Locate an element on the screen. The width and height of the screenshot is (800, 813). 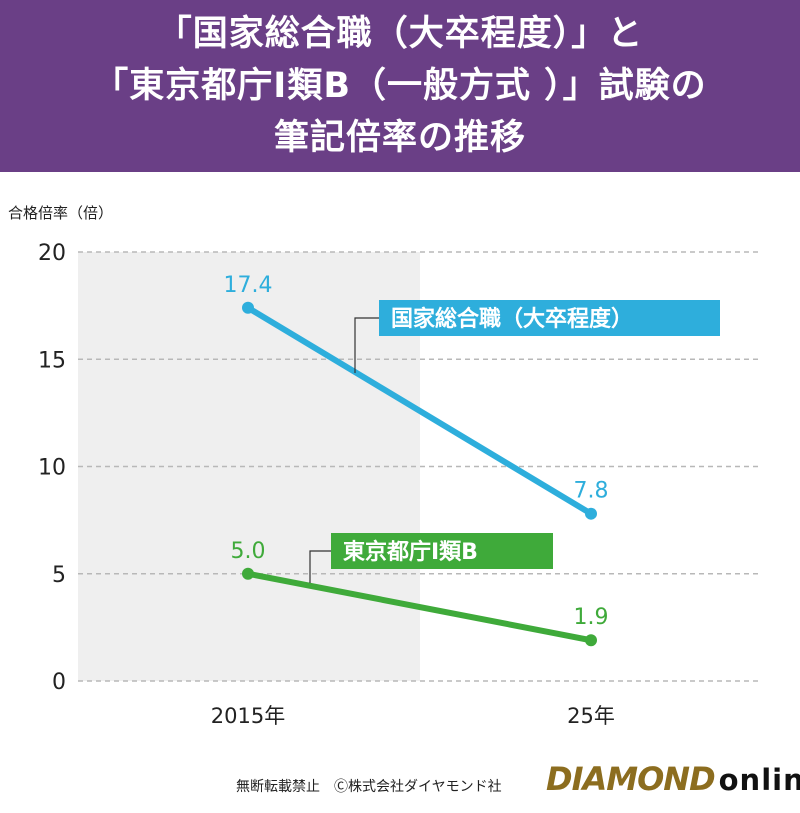
x-tick-label: 25年 is located at coordinates (591, 716).